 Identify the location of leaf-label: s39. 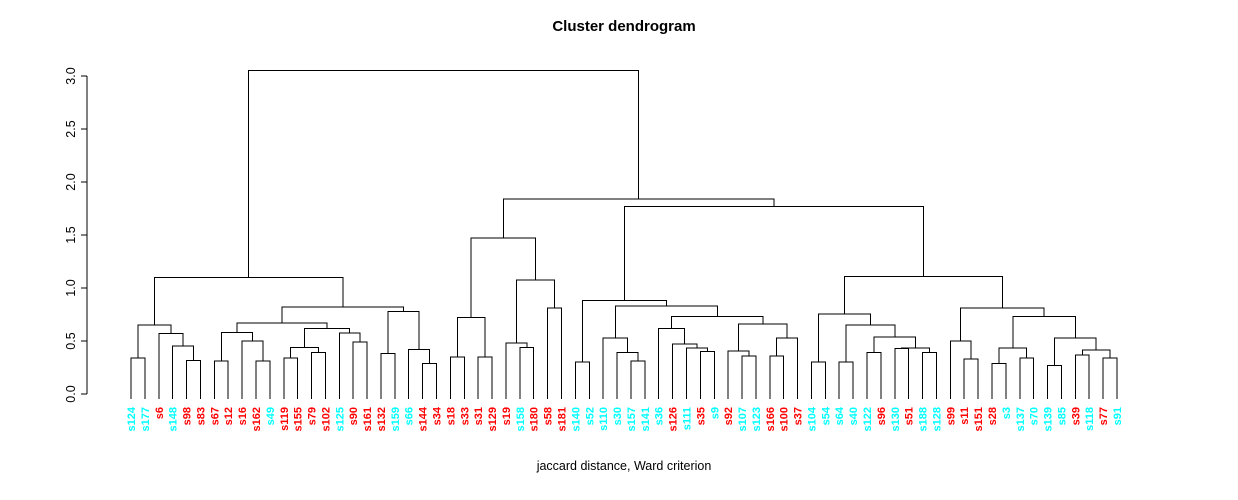
(1076, 416).